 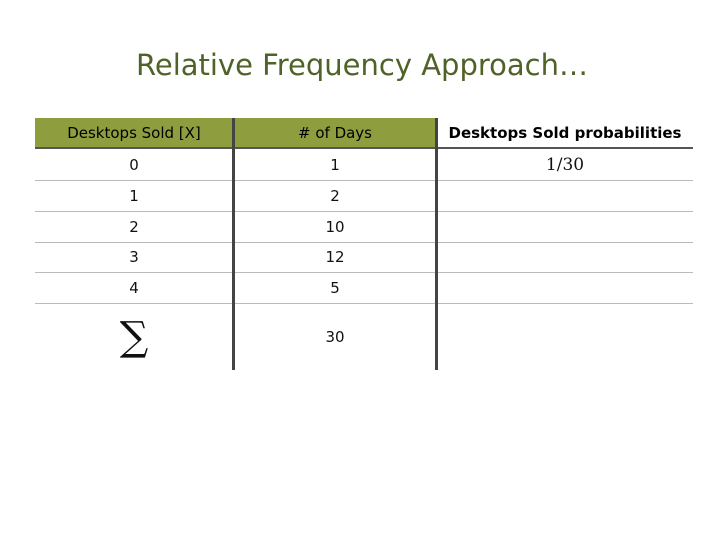 I want to click on table-cell: 0, so click(x=134, y=164).